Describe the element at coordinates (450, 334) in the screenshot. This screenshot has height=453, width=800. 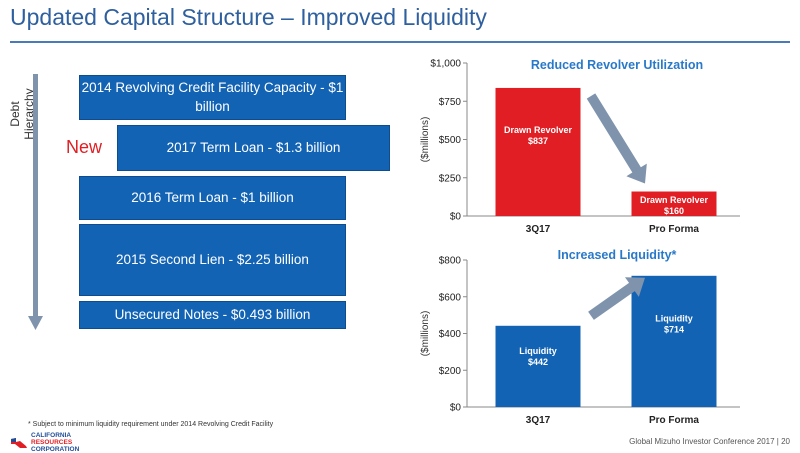
I see `y-tick-label: $400` at that location.